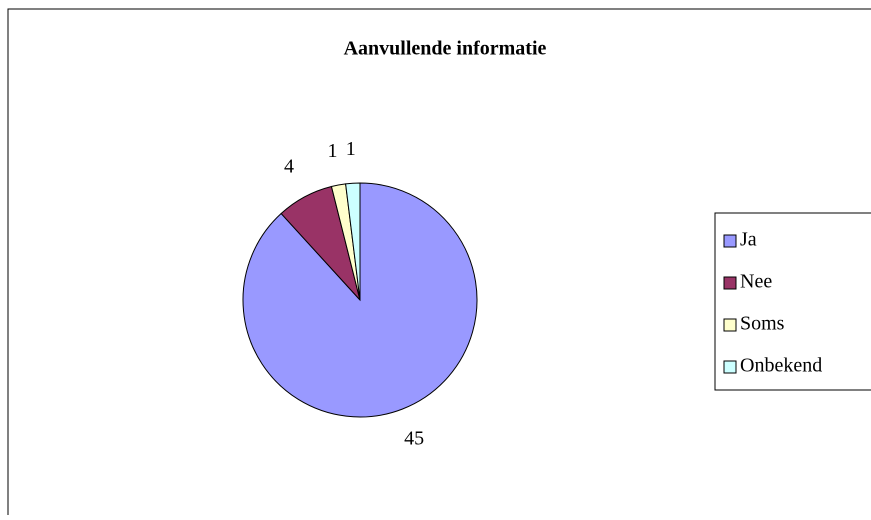  Describe the element at coordinates (748, 240) in the screenshot. I see `legend-label: Ja` at that location.